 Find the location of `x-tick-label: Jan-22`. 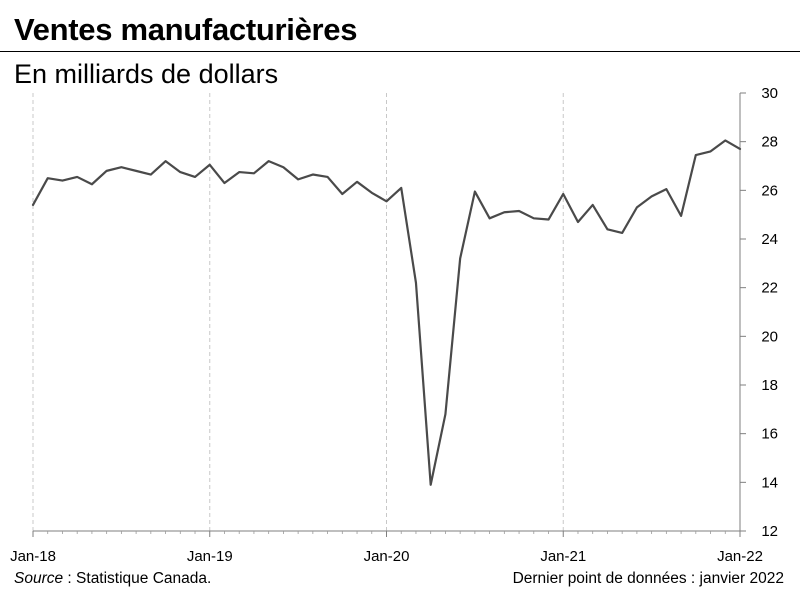

x-tick-label: Jan-22 is located at coordinates (740, 556).